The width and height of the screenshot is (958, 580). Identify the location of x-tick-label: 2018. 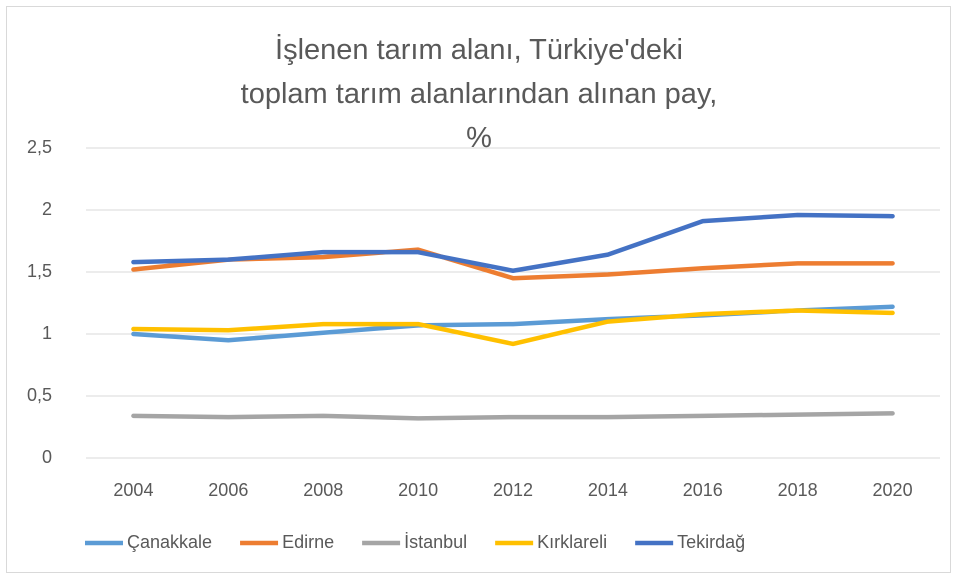
(798, 490).